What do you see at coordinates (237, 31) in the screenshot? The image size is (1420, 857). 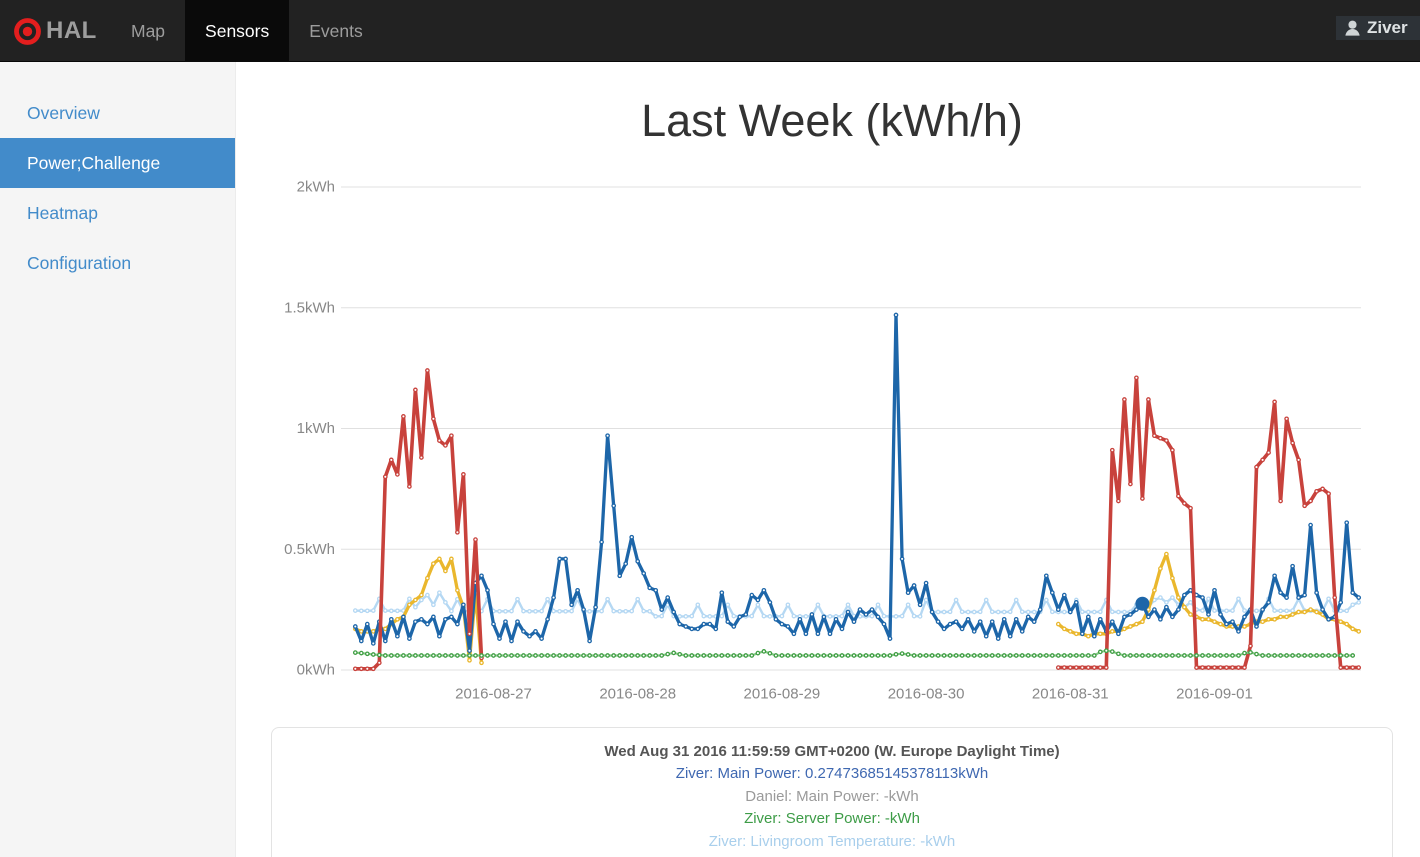 I see `navbar-item-sensors: Sensors` at bounding box center [237, 31].